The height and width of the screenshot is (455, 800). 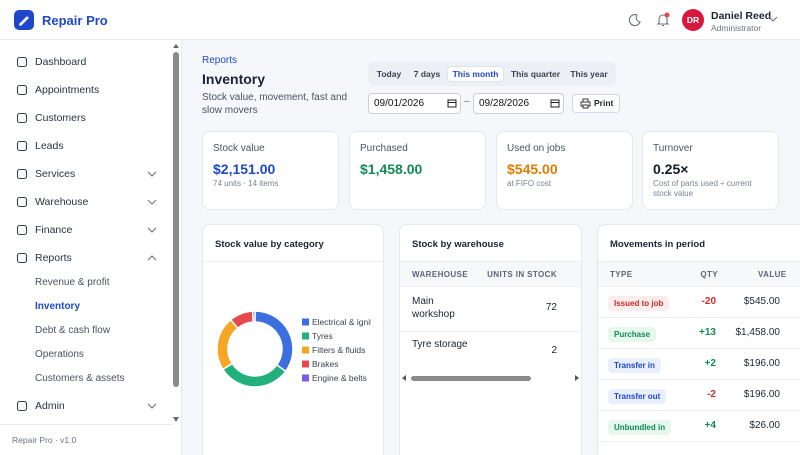 What do you see at coordinates (564, 170) in the screenshot?
I see `kpi-card: Used on jobs $545.00 at FIFO cost` at bounding box center [564, 170].